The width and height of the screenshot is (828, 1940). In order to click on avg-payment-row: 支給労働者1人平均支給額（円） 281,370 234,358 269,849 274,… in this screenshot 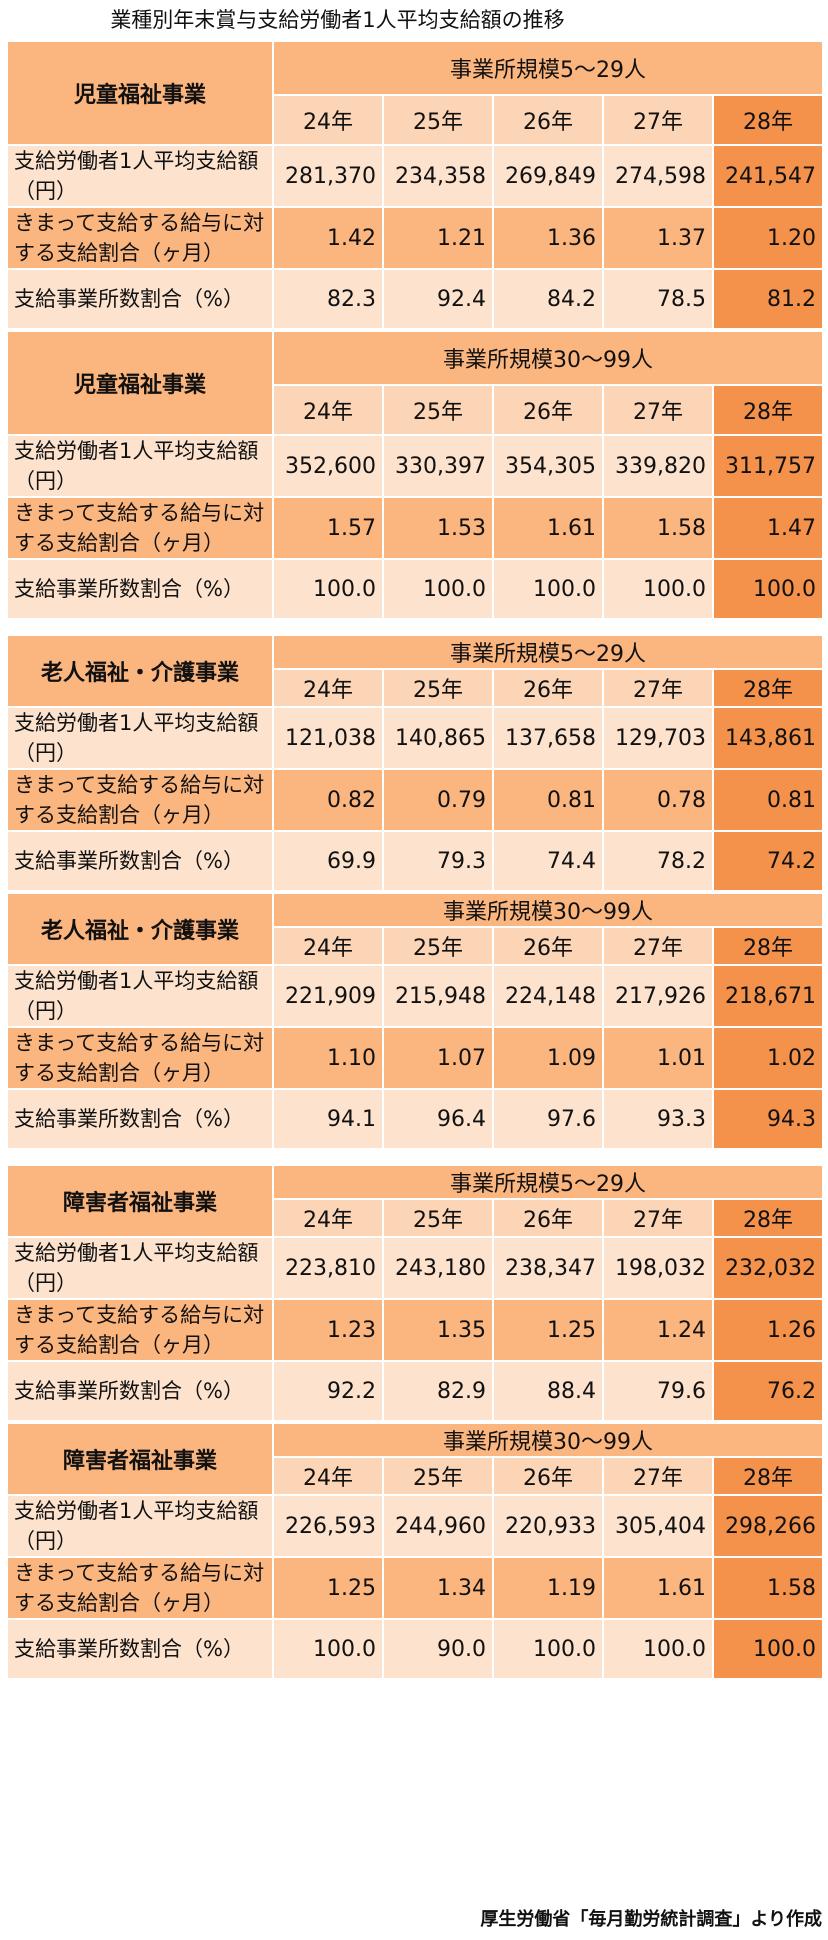, I will do `click(415, 176)`.